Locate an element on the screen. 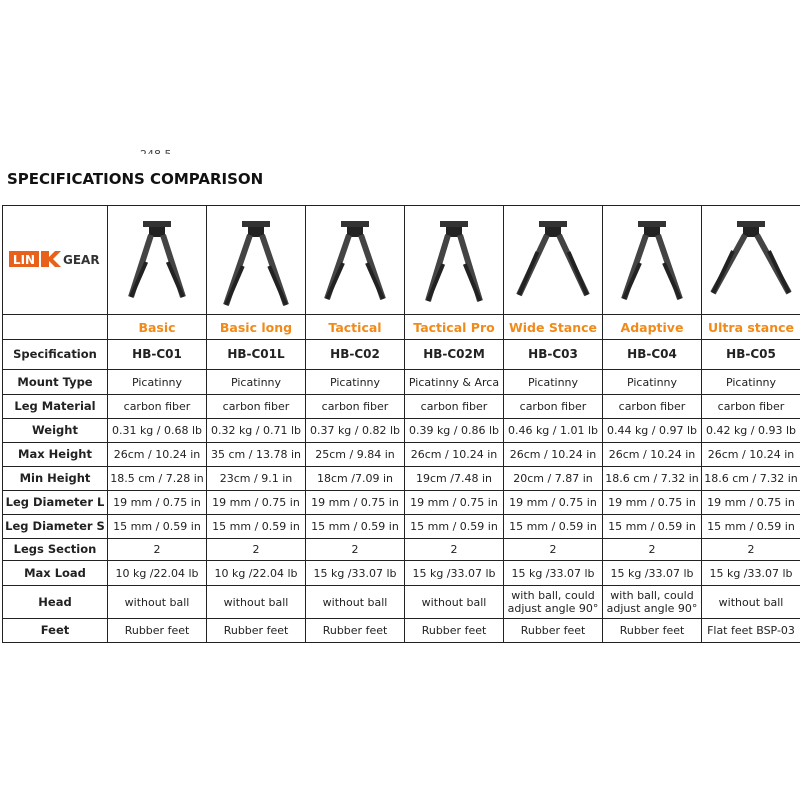 The width and height of the screenshot is (800, 800). cell: 18.6 cm / 7.32 in is located at coordinates (652, 478).